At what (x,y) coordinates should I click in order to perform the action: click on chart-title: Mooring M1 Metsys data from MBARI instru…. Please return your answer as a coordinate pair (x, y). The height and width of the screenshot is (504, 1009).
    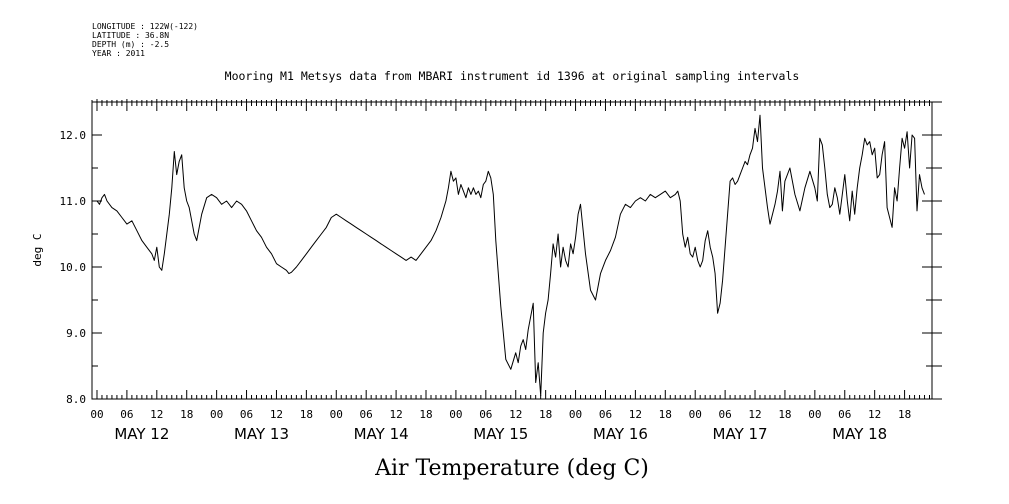
    Looking at the image, I should click on (512, 76).